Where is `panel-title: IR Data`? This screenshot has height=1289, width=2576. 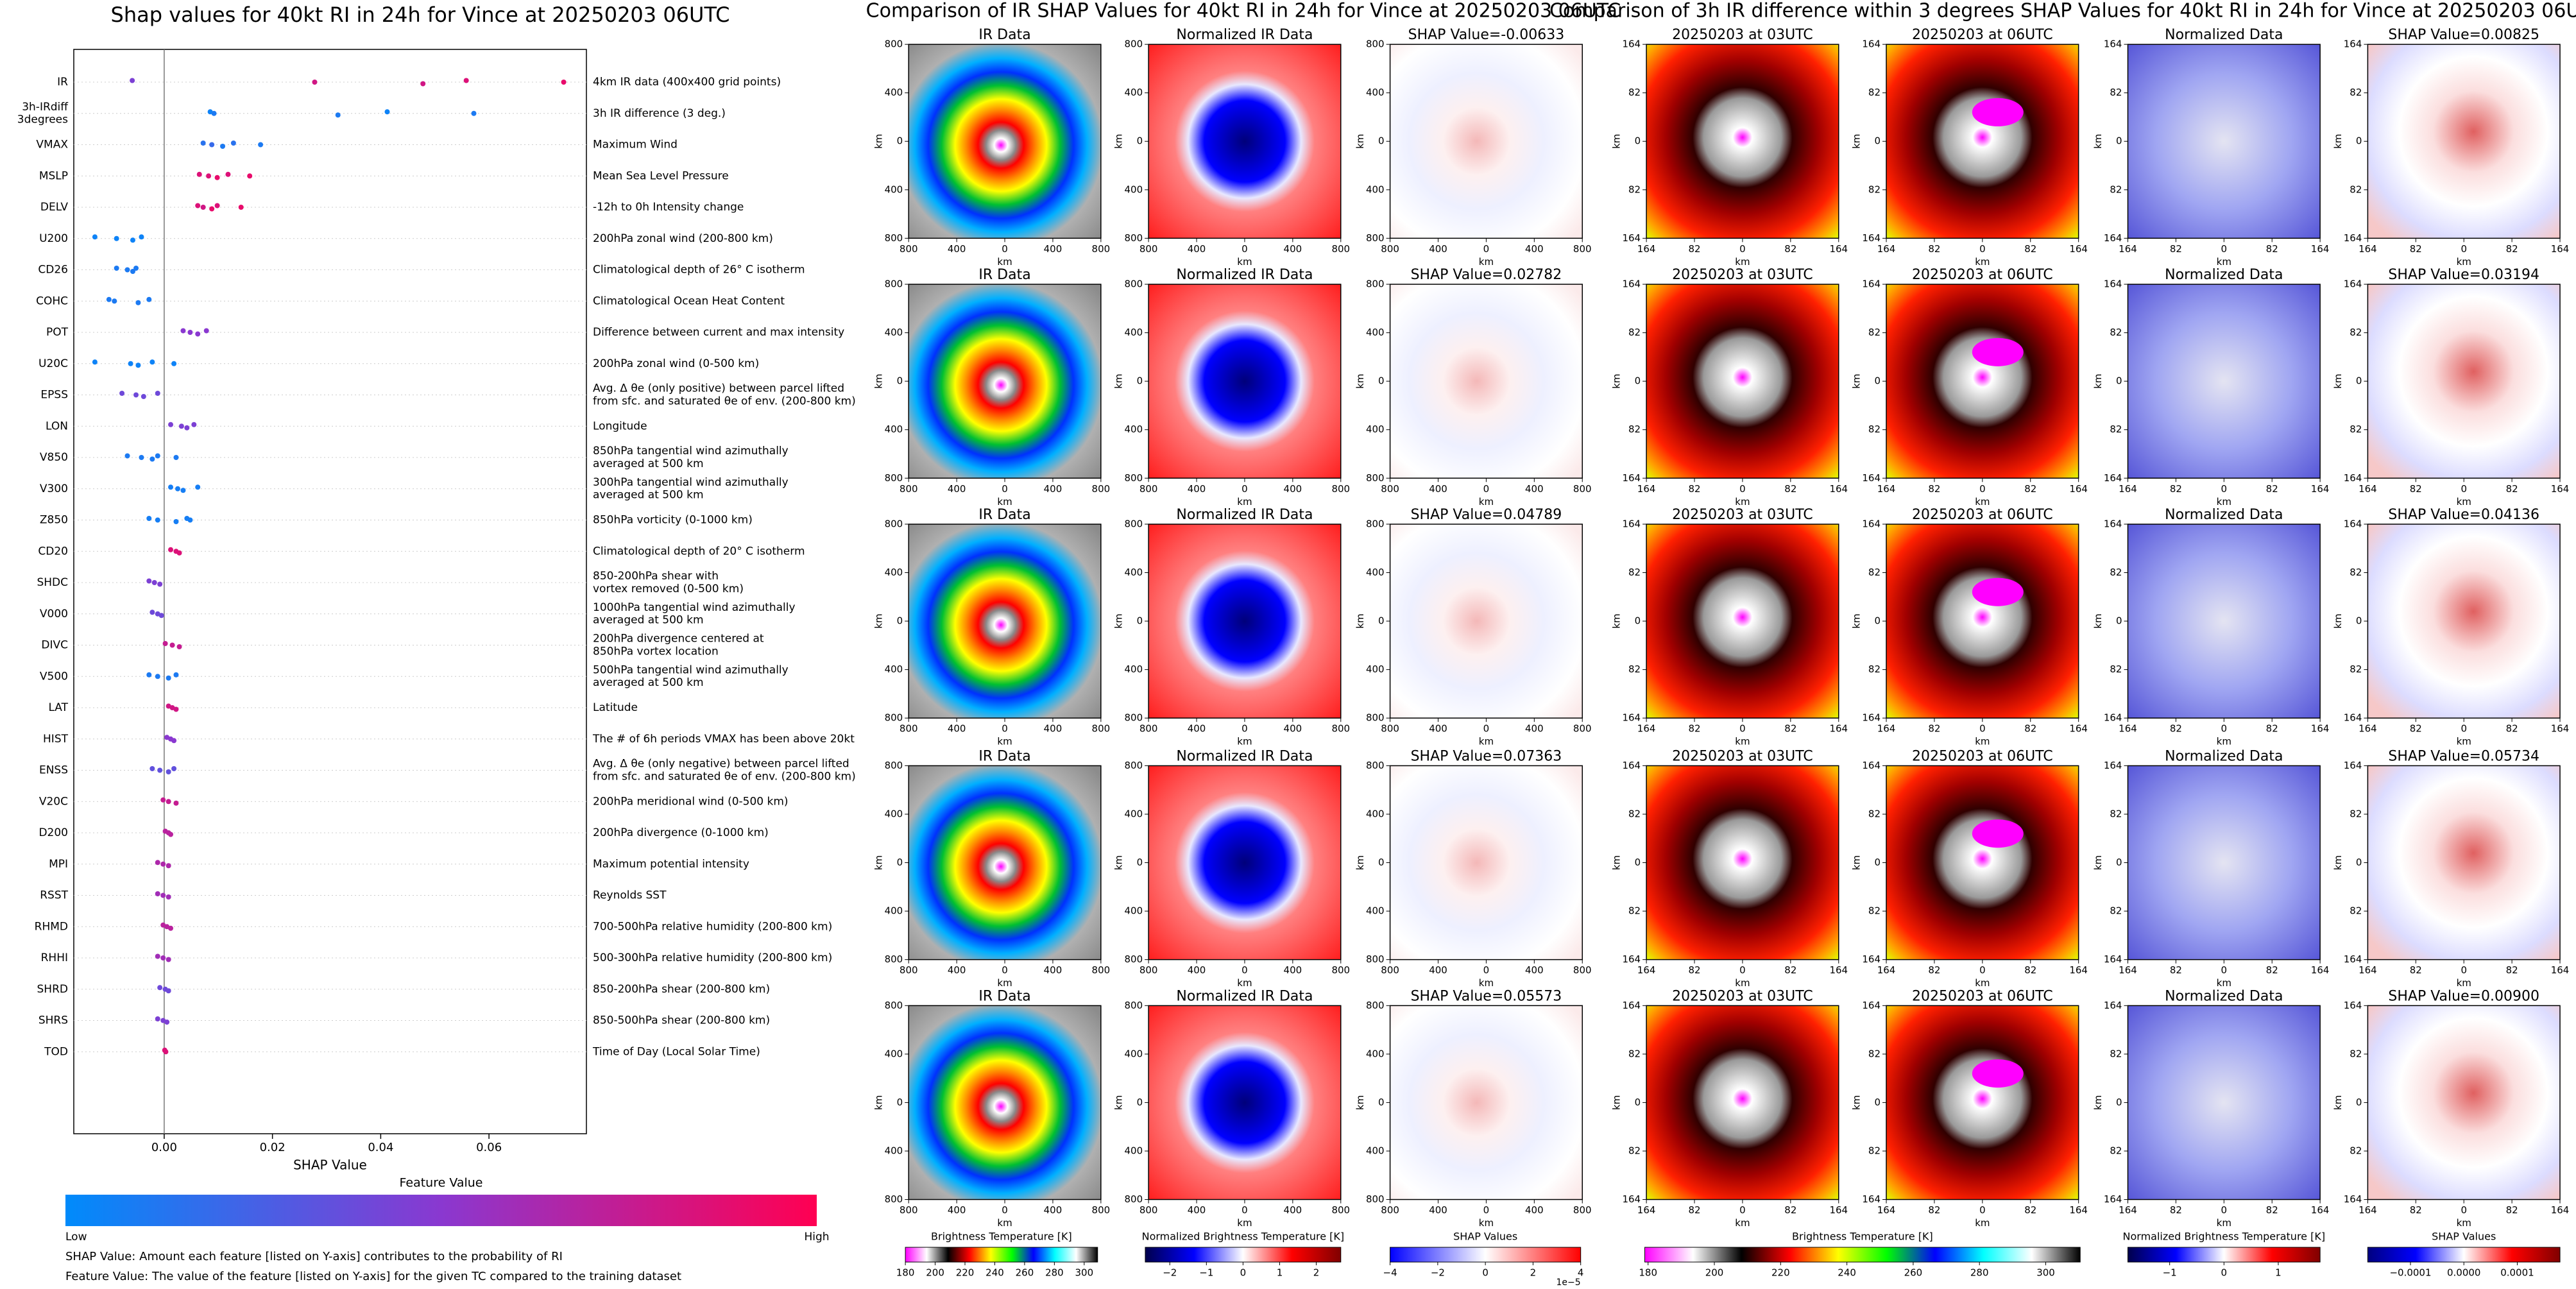
panel-title: IR Data is located at coordinates (1004, 756).